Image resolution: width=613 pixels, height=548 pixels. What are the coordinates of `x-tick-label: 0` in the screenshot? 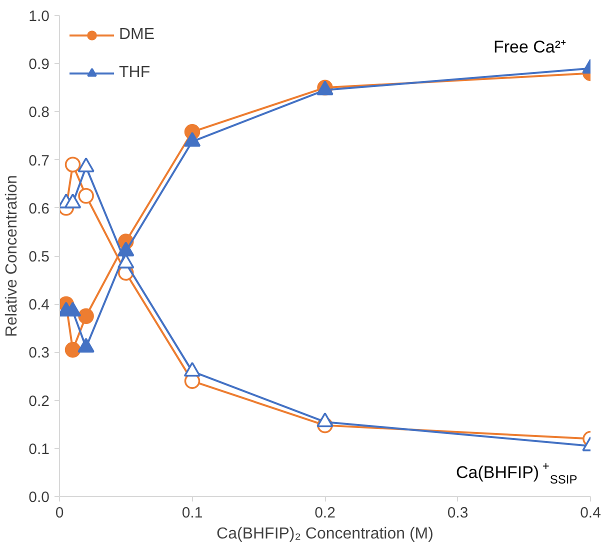 It's located at (59, 513).